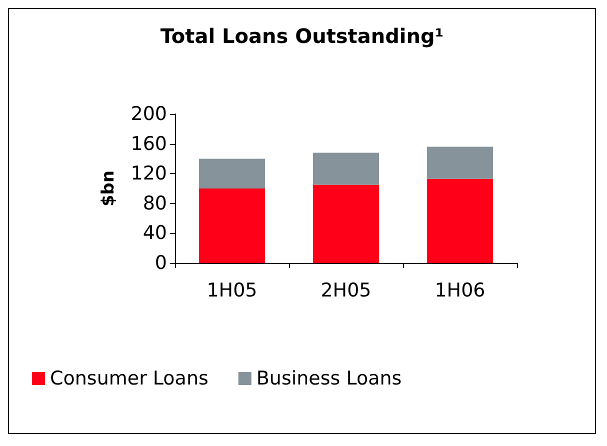 This screenshot has height=446, width=607. I want to click on x-tick-label: 1H06, so click(460, 291).